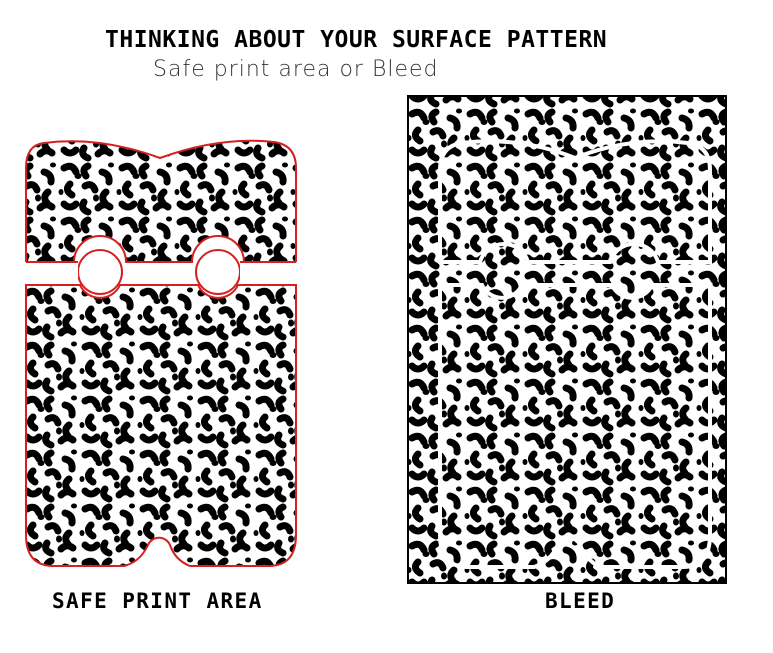 The image size is (773, 653). I want to click on page-subtitle: Safe print area or Bleed, so click(296, 69).